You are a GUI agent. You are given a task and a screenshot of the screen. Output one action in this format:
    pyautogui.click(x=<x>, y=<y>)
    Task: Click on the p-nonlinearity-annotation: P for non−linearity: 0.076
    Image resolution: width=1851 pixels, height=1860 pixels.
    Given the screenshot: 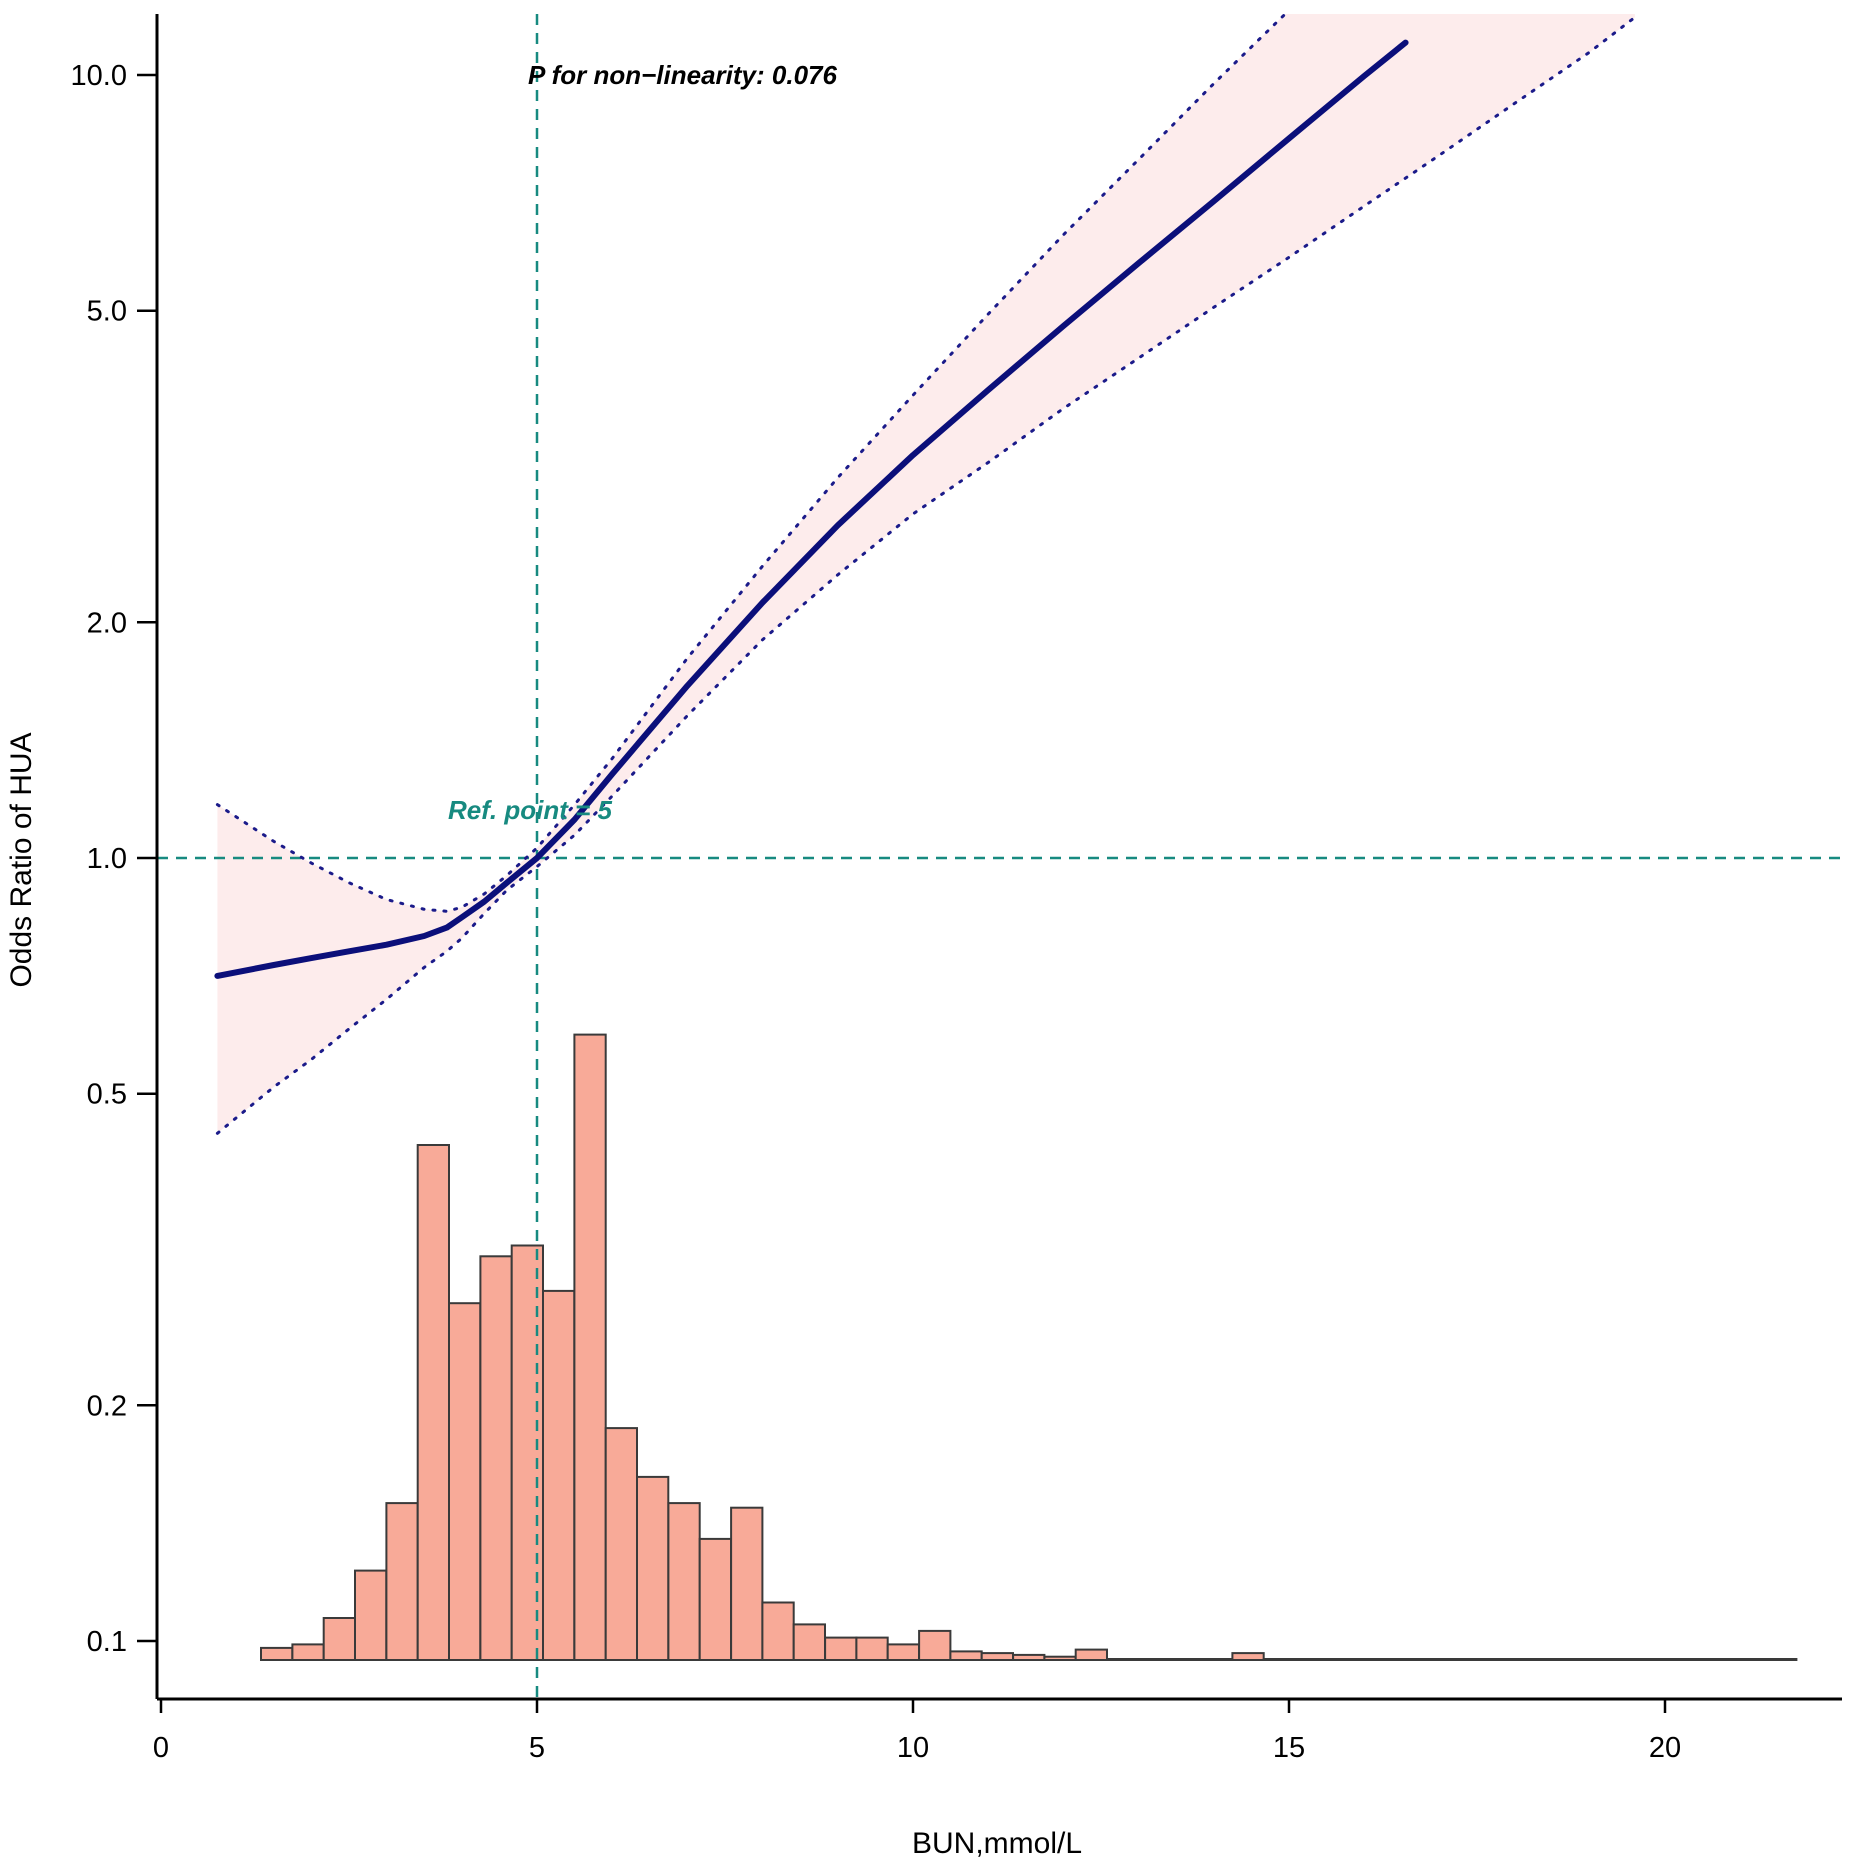 What is the action you would take?
    pyautogui.click(x=683, y=75)
    